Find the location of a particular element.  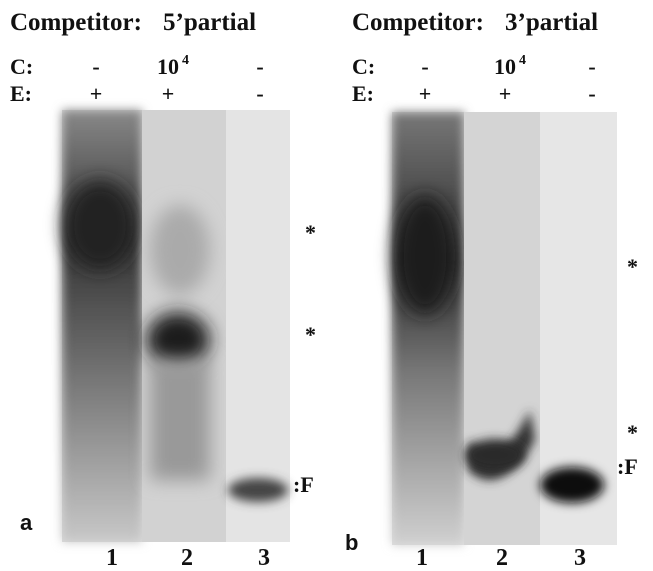

panel-letter: a is located at coordinates (26, 522).